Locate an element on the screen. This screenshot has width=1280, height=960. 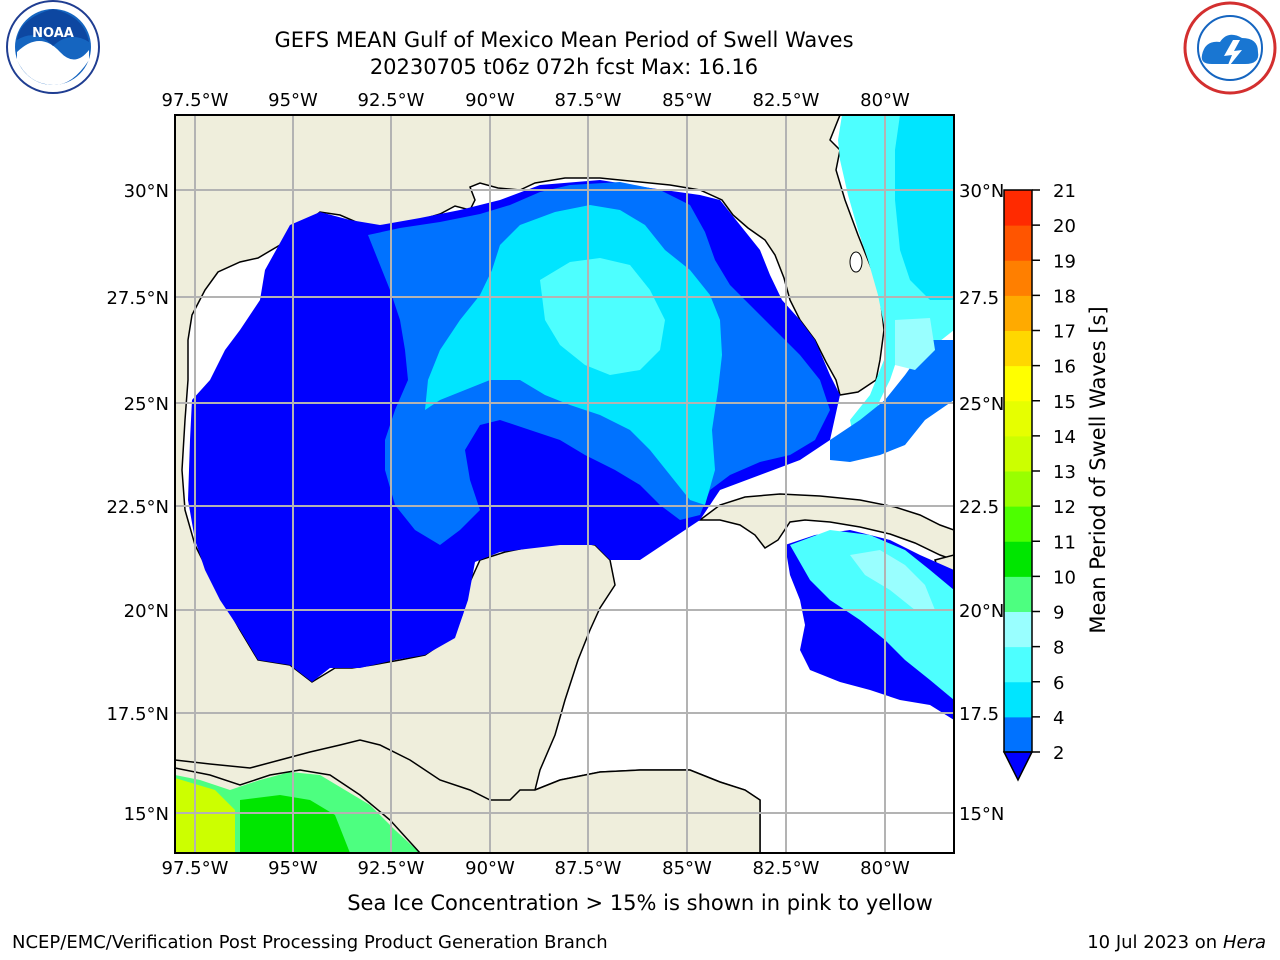
field-9to10 is located at coordinates (915, 344).